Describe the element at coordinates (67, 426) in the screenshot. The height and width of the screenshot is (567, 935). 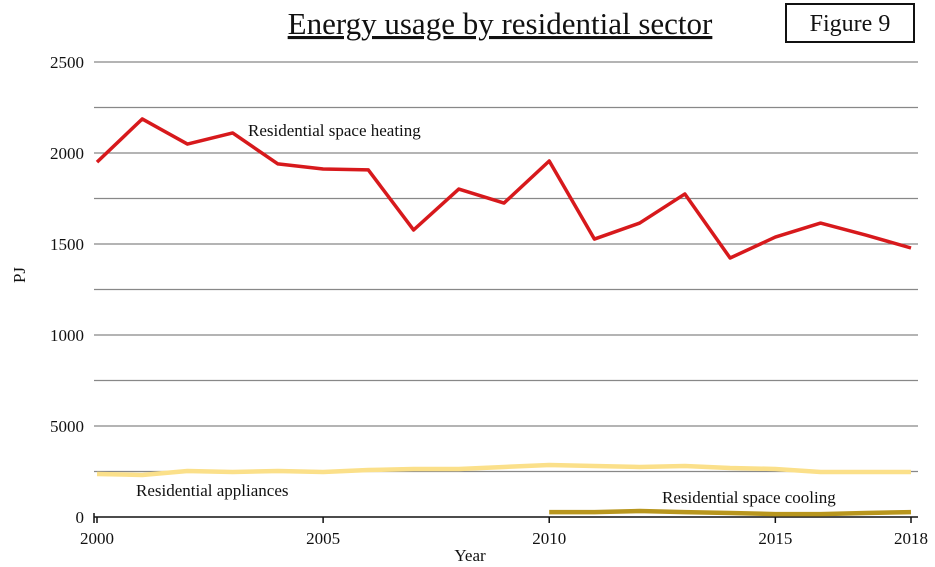
I see `y-tick-label: 5000` at that location.